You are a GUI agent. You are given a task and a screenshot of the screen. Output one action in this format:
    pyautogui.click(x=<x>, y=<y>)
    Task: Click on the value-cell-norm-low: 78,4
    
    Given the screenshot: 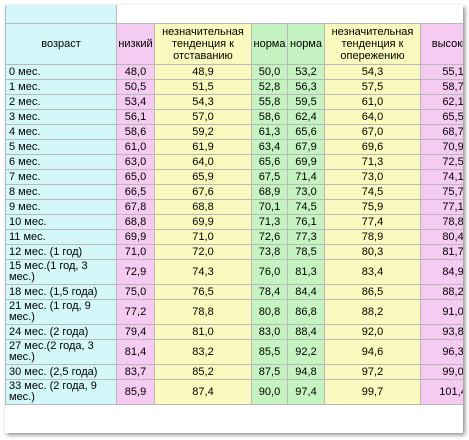 What is the action you would take?
    pyautogui.click(x=269, y=292)
    